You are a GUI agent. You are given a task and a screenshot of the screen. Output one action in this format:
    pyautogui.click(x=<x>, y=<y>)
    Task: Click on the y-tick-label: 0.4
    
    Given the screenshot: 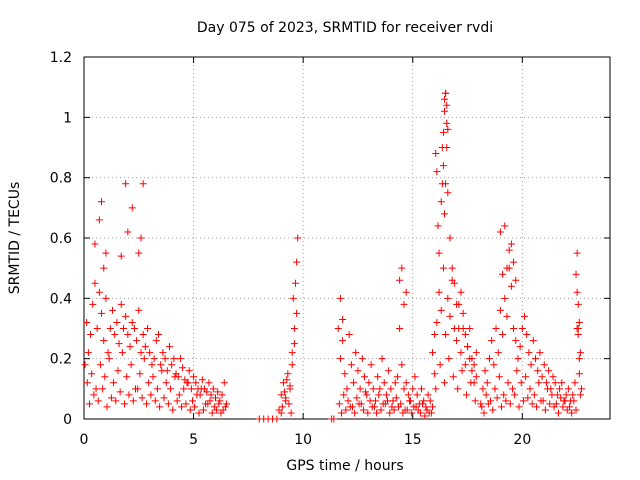 What is the action you would take?
    pyautogui.click(x=61, y=299)
    